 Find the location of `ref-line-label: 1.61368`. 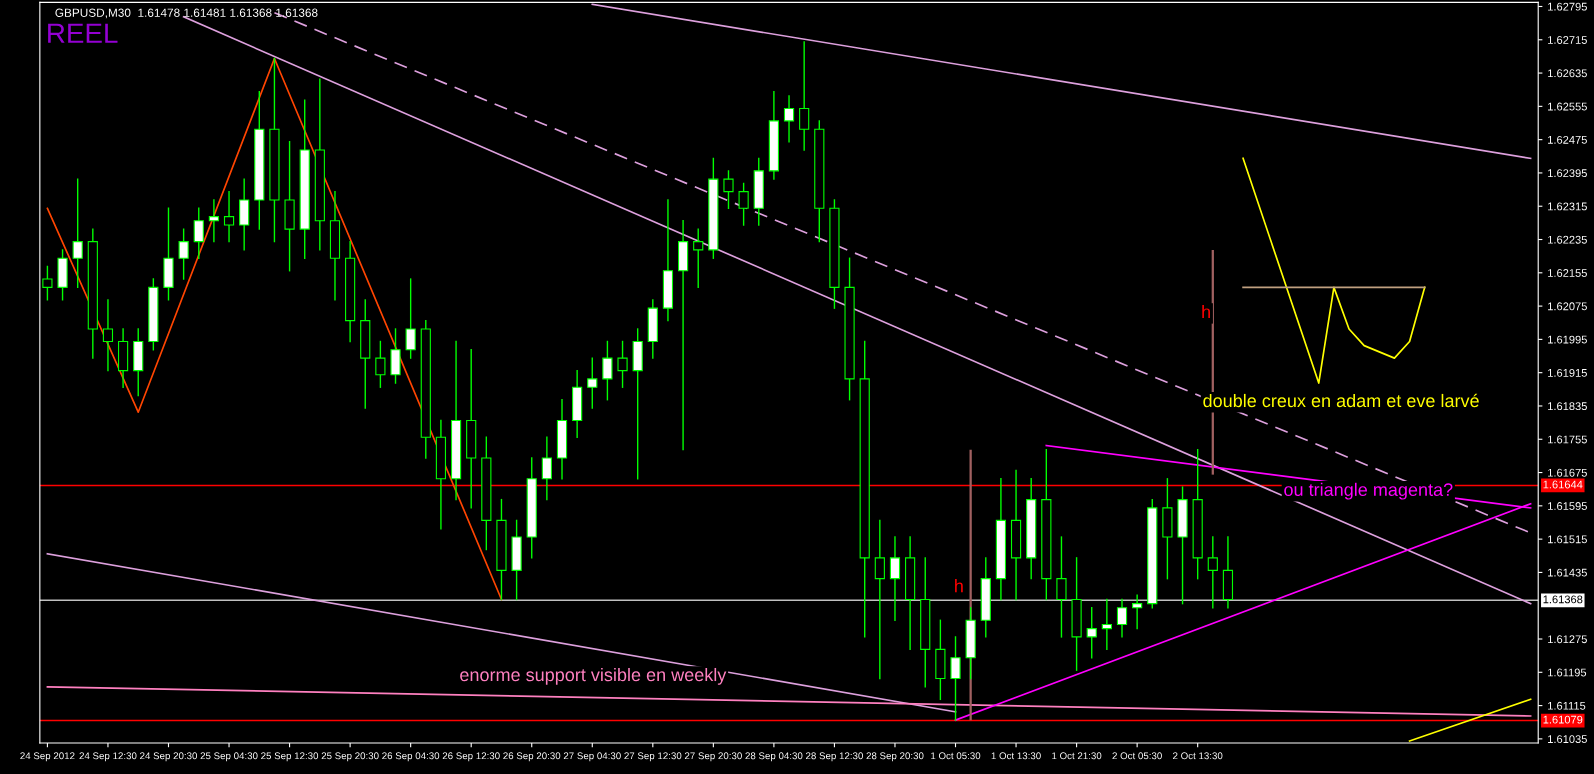

ref-line-label: 1.61368 is located at coordinates (1563, 599).